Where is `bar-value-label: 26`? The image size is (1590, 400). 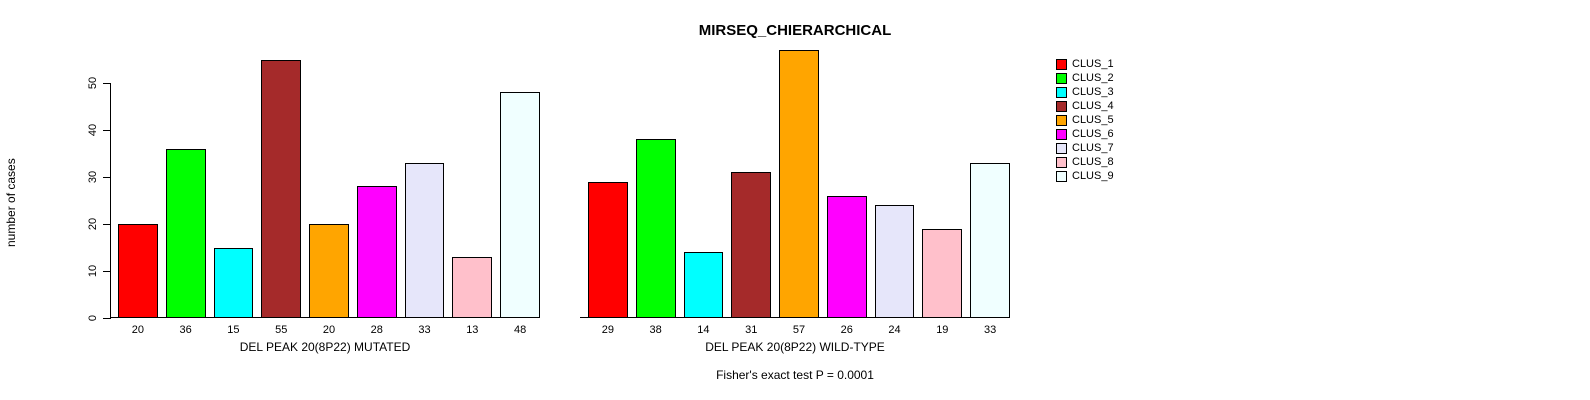 bar-value-label: 26 is located at coordinates (846, 330).